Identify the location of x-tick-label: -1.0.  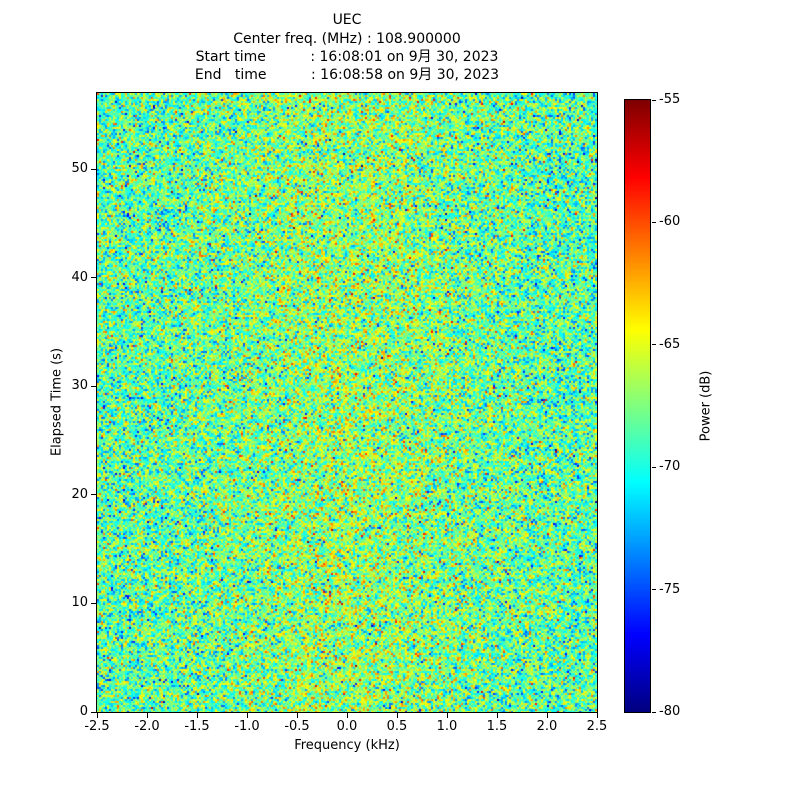
(247, 726).